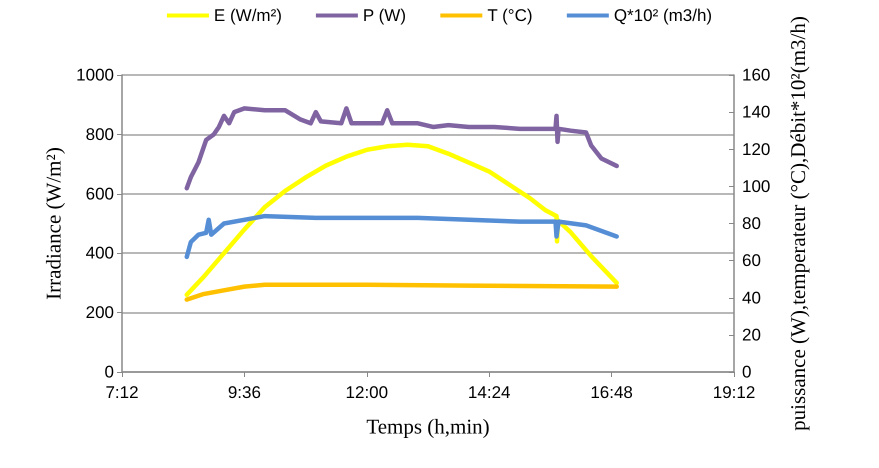 The height and width of the screenshot is (468, 879). Describe the element at coordinates (747, 372) in the screenshot. I see `y2-tick-label: 0` at that location.